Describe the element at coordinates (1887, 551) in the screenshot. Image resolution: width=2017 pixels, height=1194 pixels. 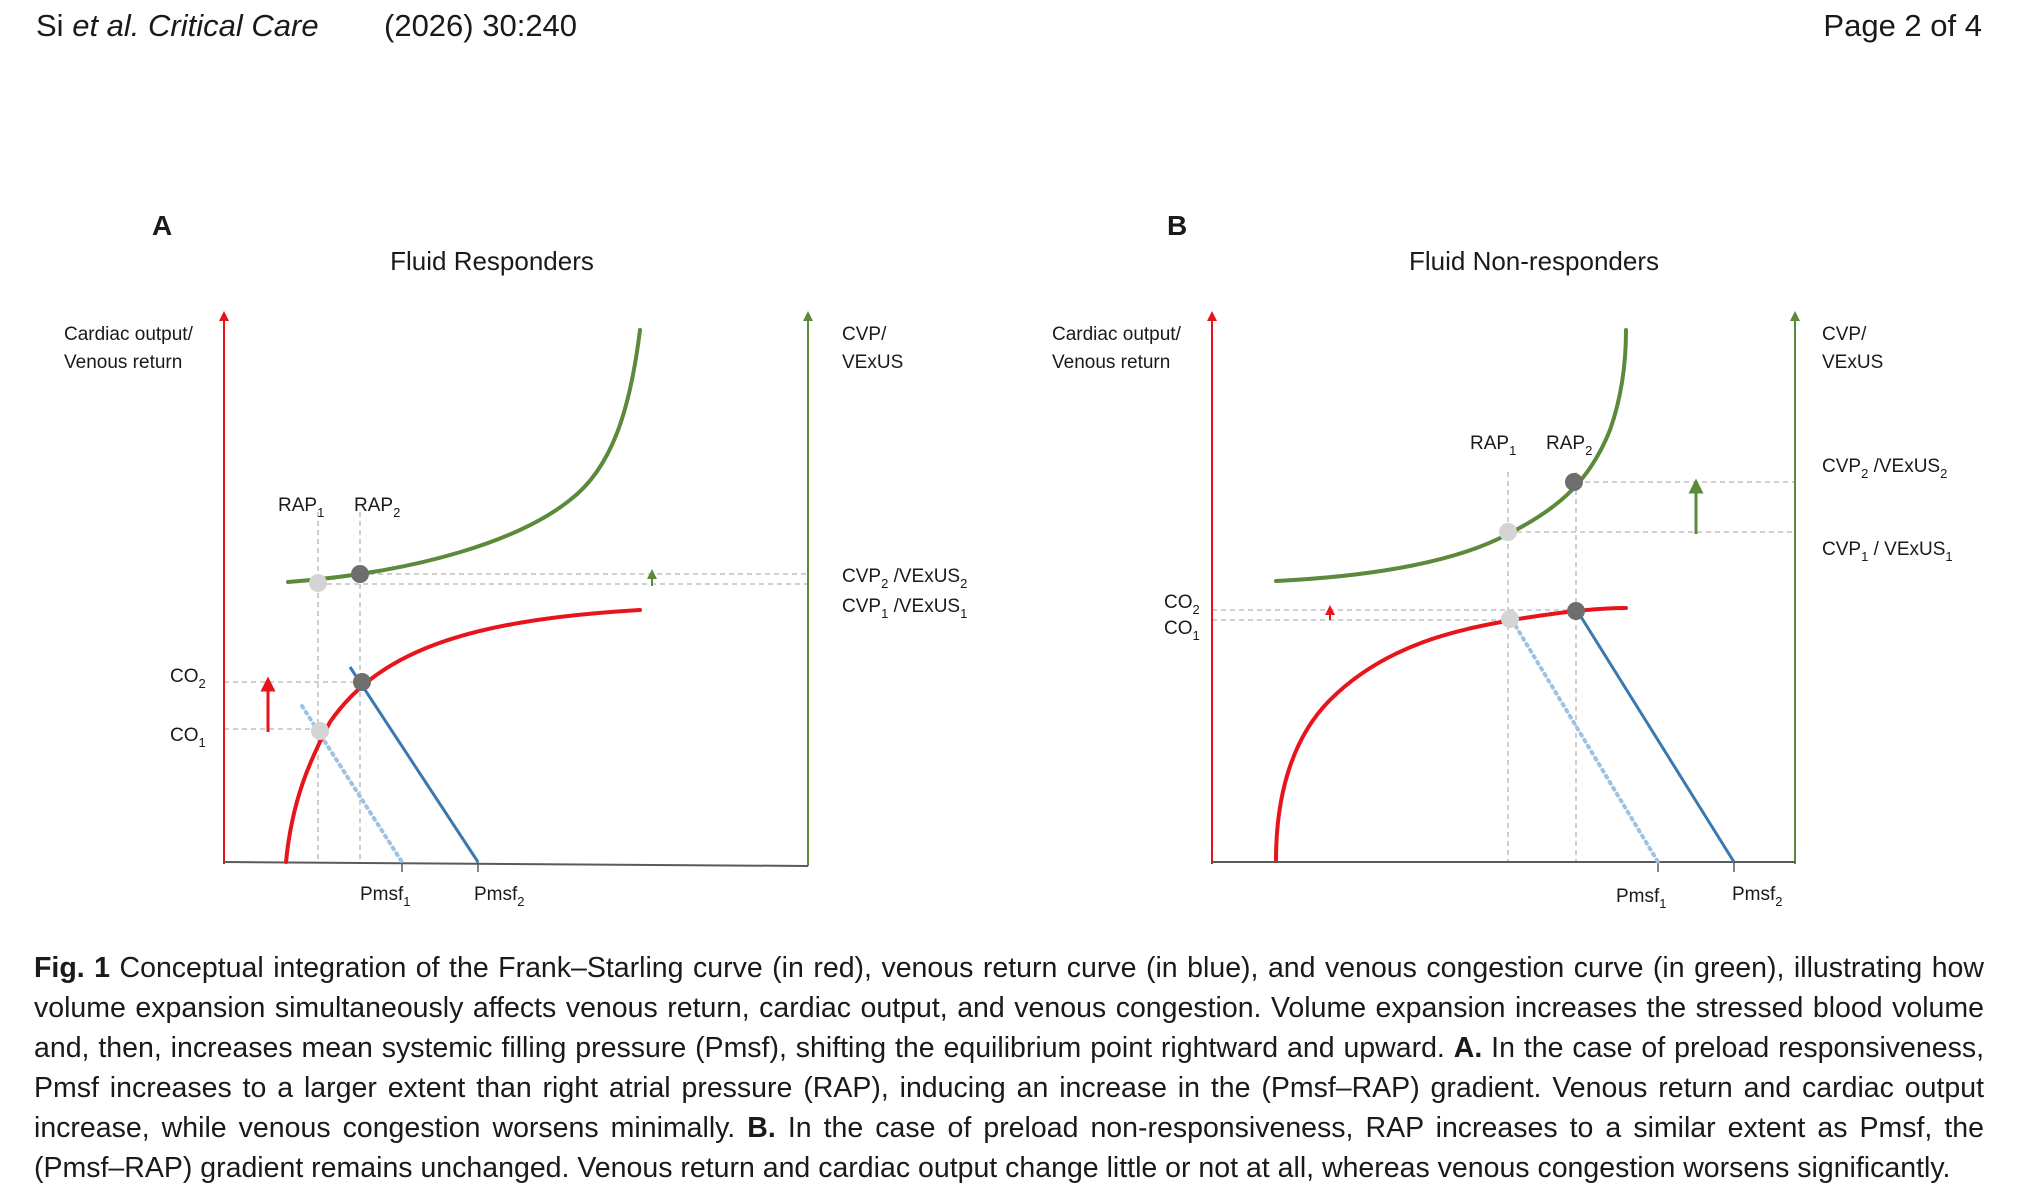
I see `panel-b-cvp1-vexus1-label: CVP1 / VExUS1` at that location.